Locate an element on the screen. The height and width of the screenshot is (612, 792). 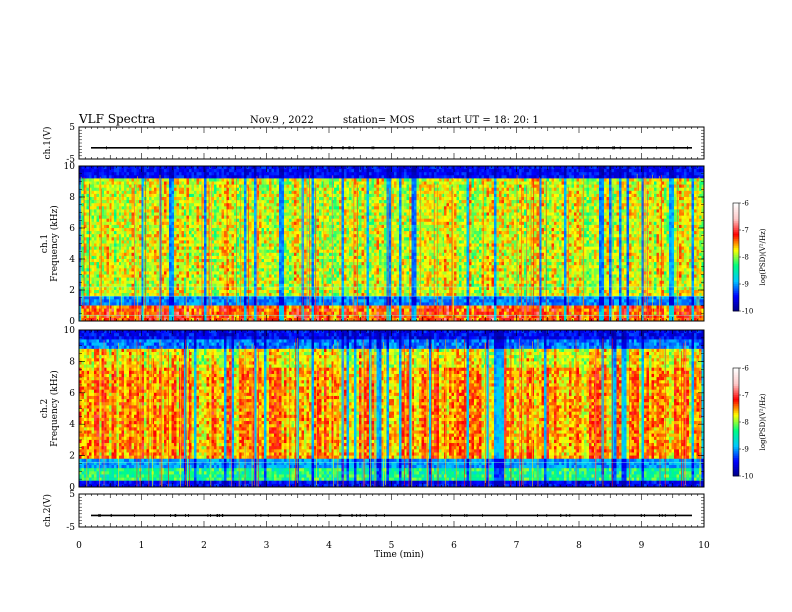
x-tick-label: 4 is located at coordinates (329, 546).